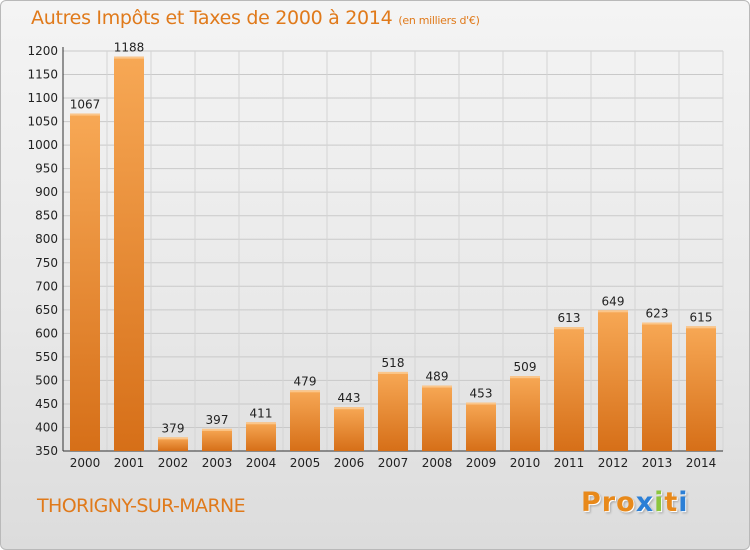  What do you see at coordinates (613, 463) in the screenshot?
I see `x-tick-label: 2012` at bounding box center [613, 463].